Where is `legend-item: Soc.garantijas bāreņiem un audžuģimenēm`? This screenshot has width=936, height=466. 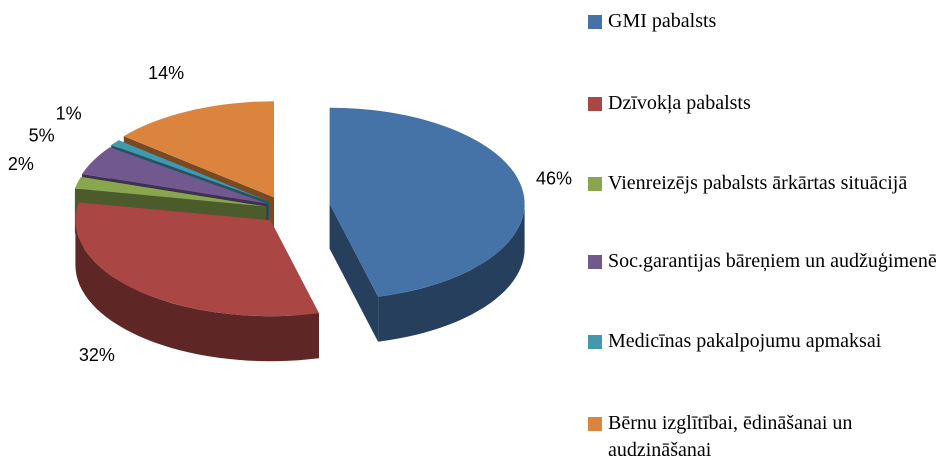 legend-item: Soc.garantijas bāreņiem un audžuģimenēm is located at coordinates (762, 261).